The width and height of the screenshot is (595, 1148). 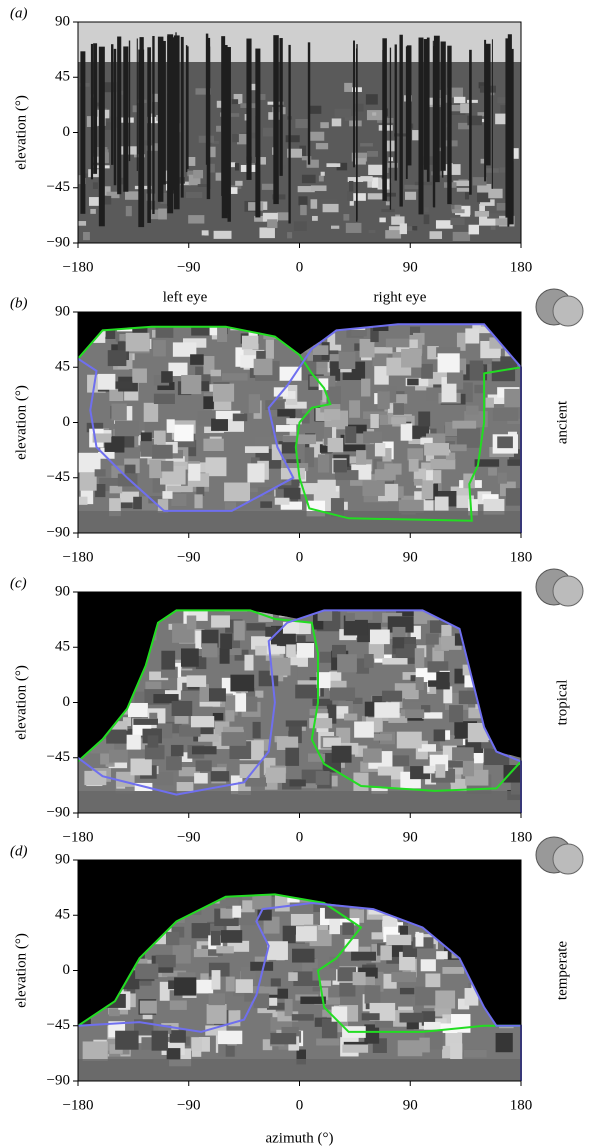 What do you see at coordinates (58, 242) in the screenshot?
I see `y-tick-label: −90` at bounding box center [58, 242].